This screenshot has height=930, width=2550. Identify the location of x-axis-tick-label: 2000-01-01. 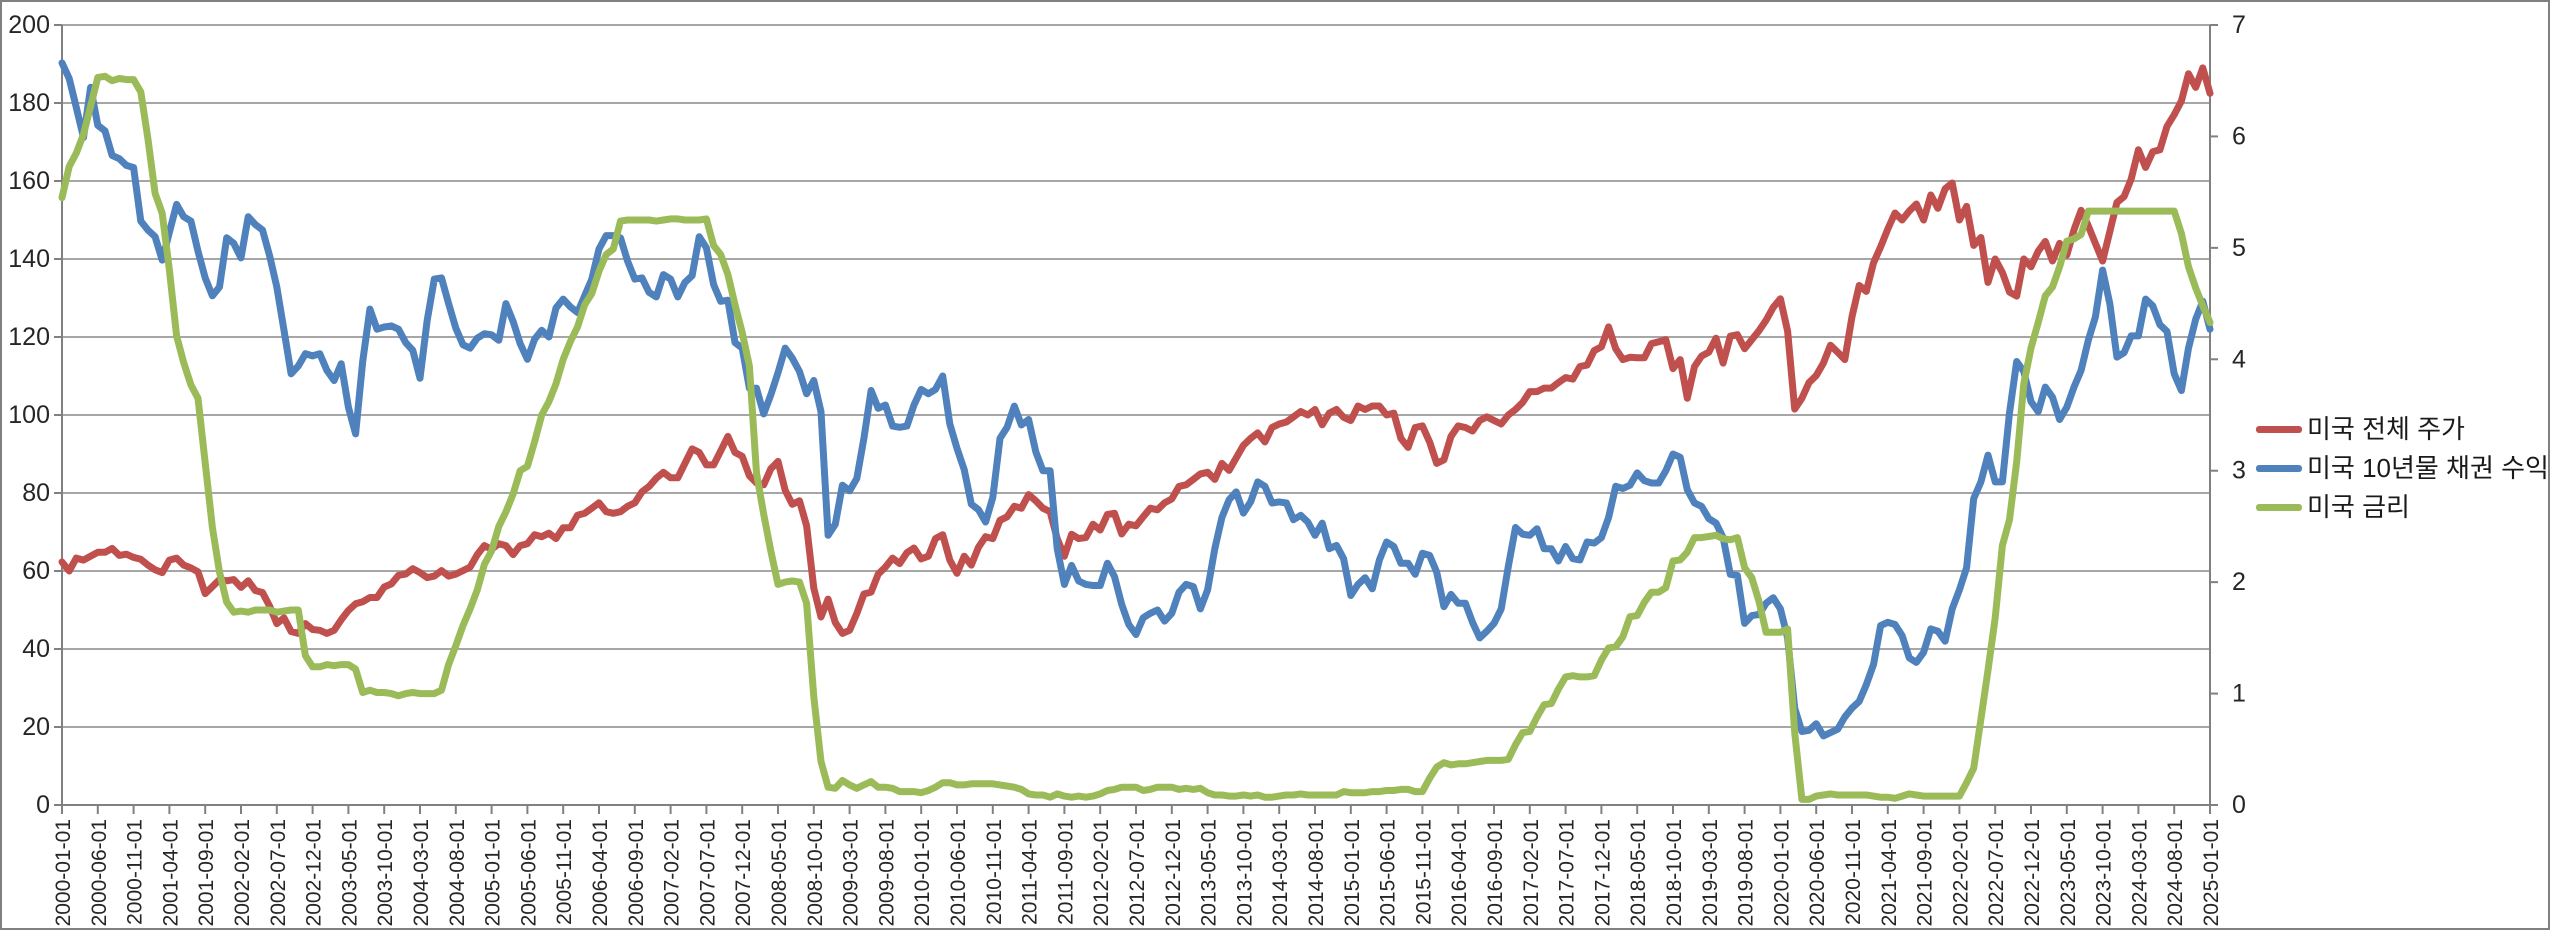
(63, 872).